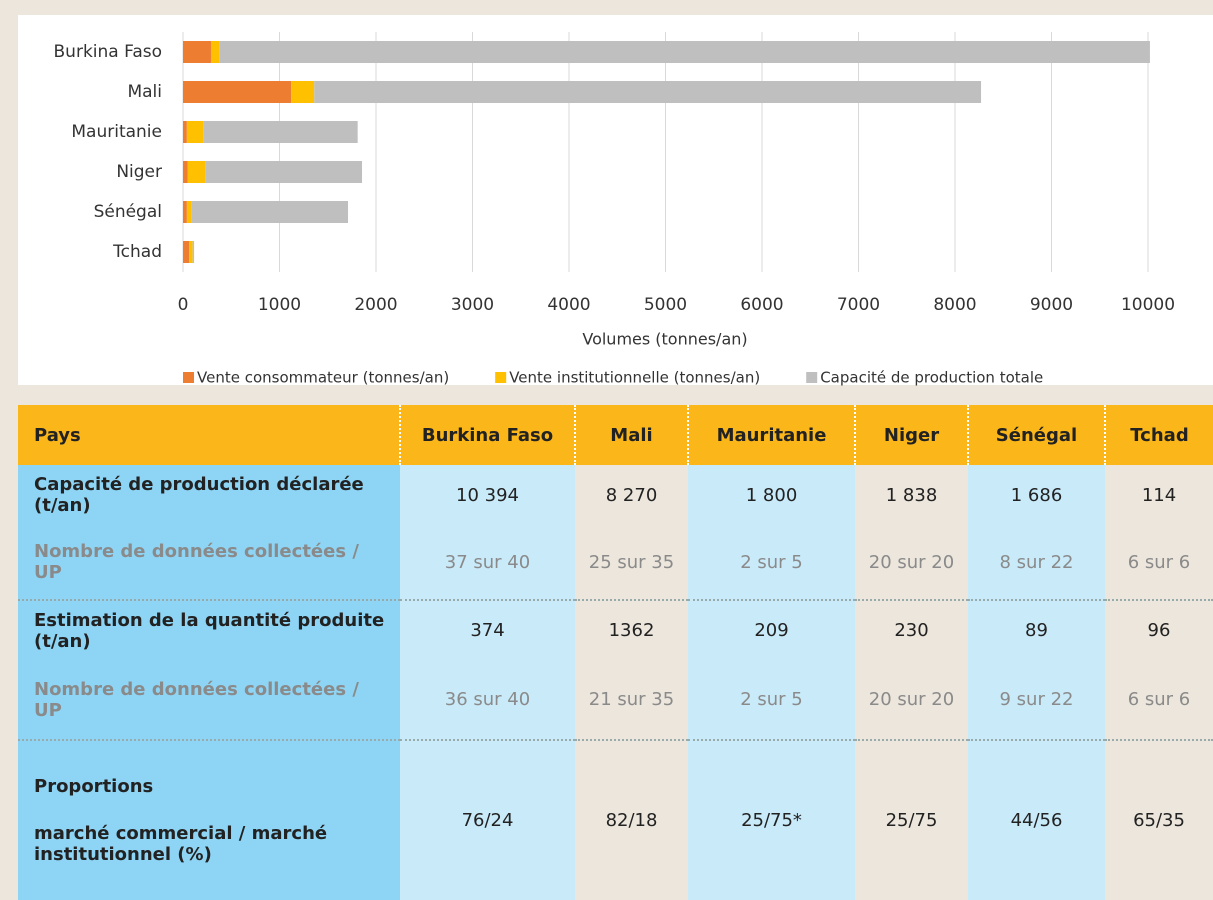 The height and width of the screenshot is (900, 1213). Describe the element at coordinates (664, 339) in the screenshot. I see `x-axis-label: Volumes (tonnes/an)` at that location.